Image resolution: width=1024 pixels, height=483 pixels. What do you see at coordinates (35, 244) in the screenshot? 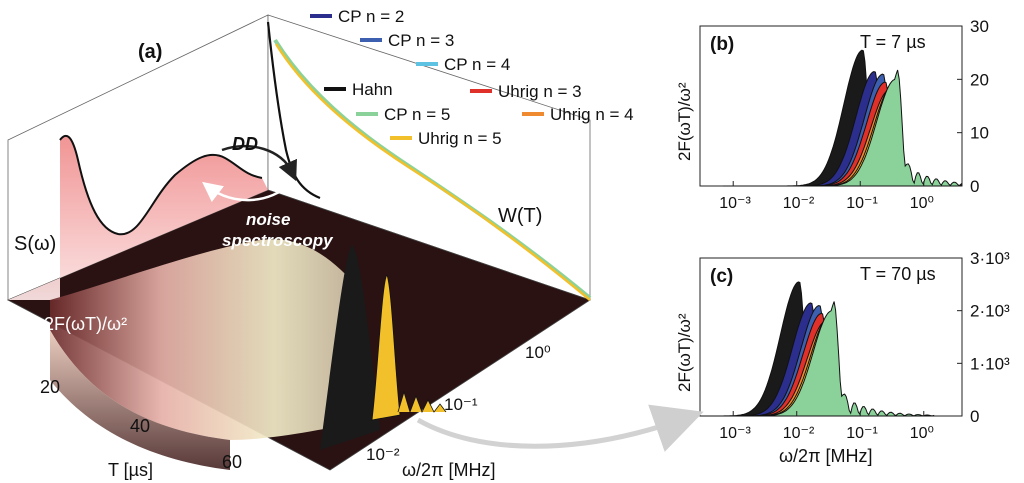
I see `spectrum-label: S(ω)` at bounding box center [35, 244].